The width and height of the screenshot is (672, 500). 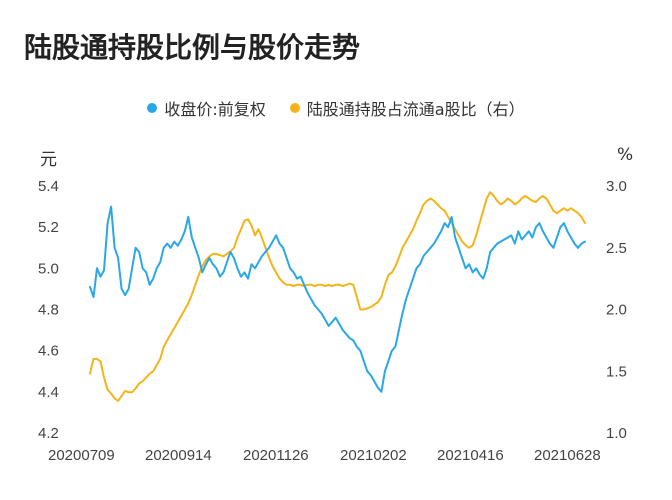 I want to click on left-tick-label: 5.0, so click(x=48, y=268).